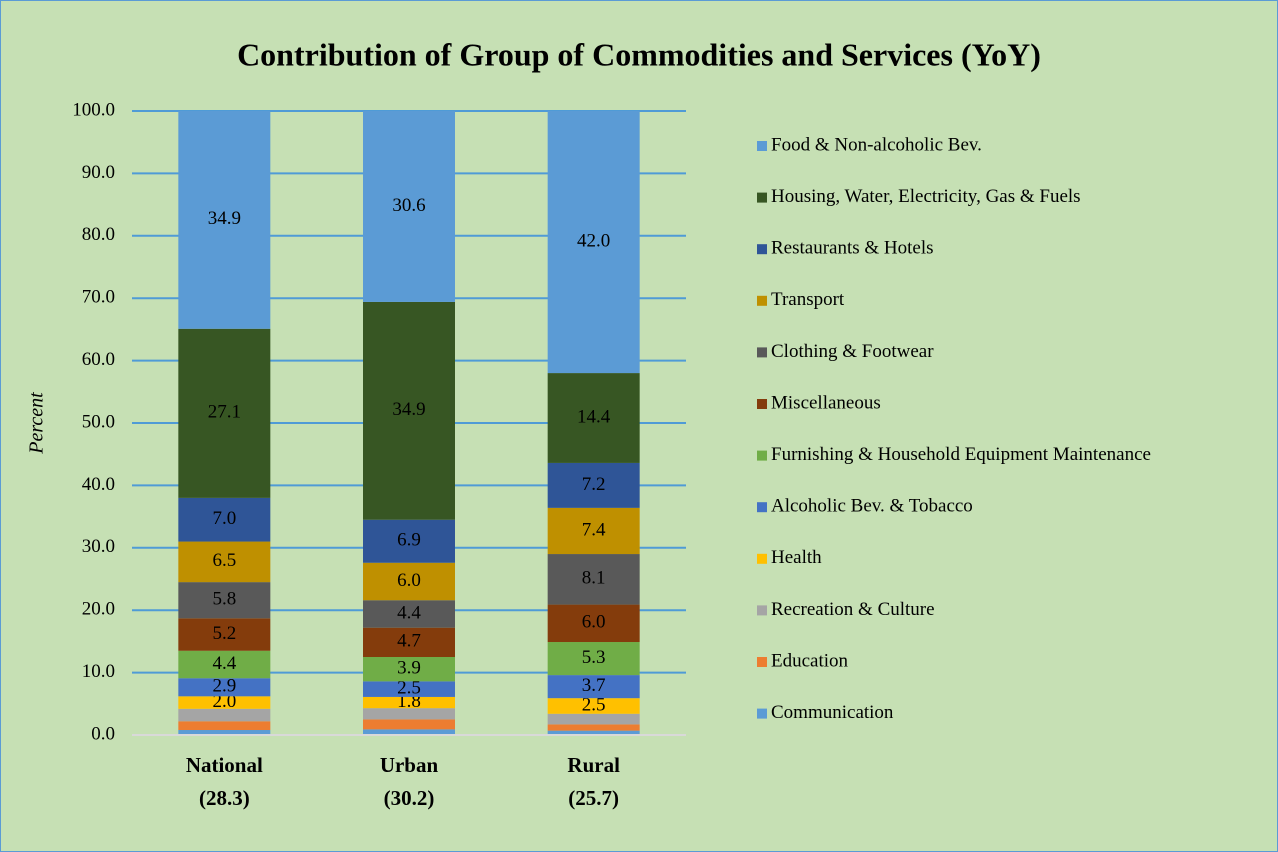 The width and height of the screenshot is (1278, 852). What do you see at coordinates (98, 546) in the screenshot?
I see `y-tick-label: 30.0` at bounding box center [98, 546].